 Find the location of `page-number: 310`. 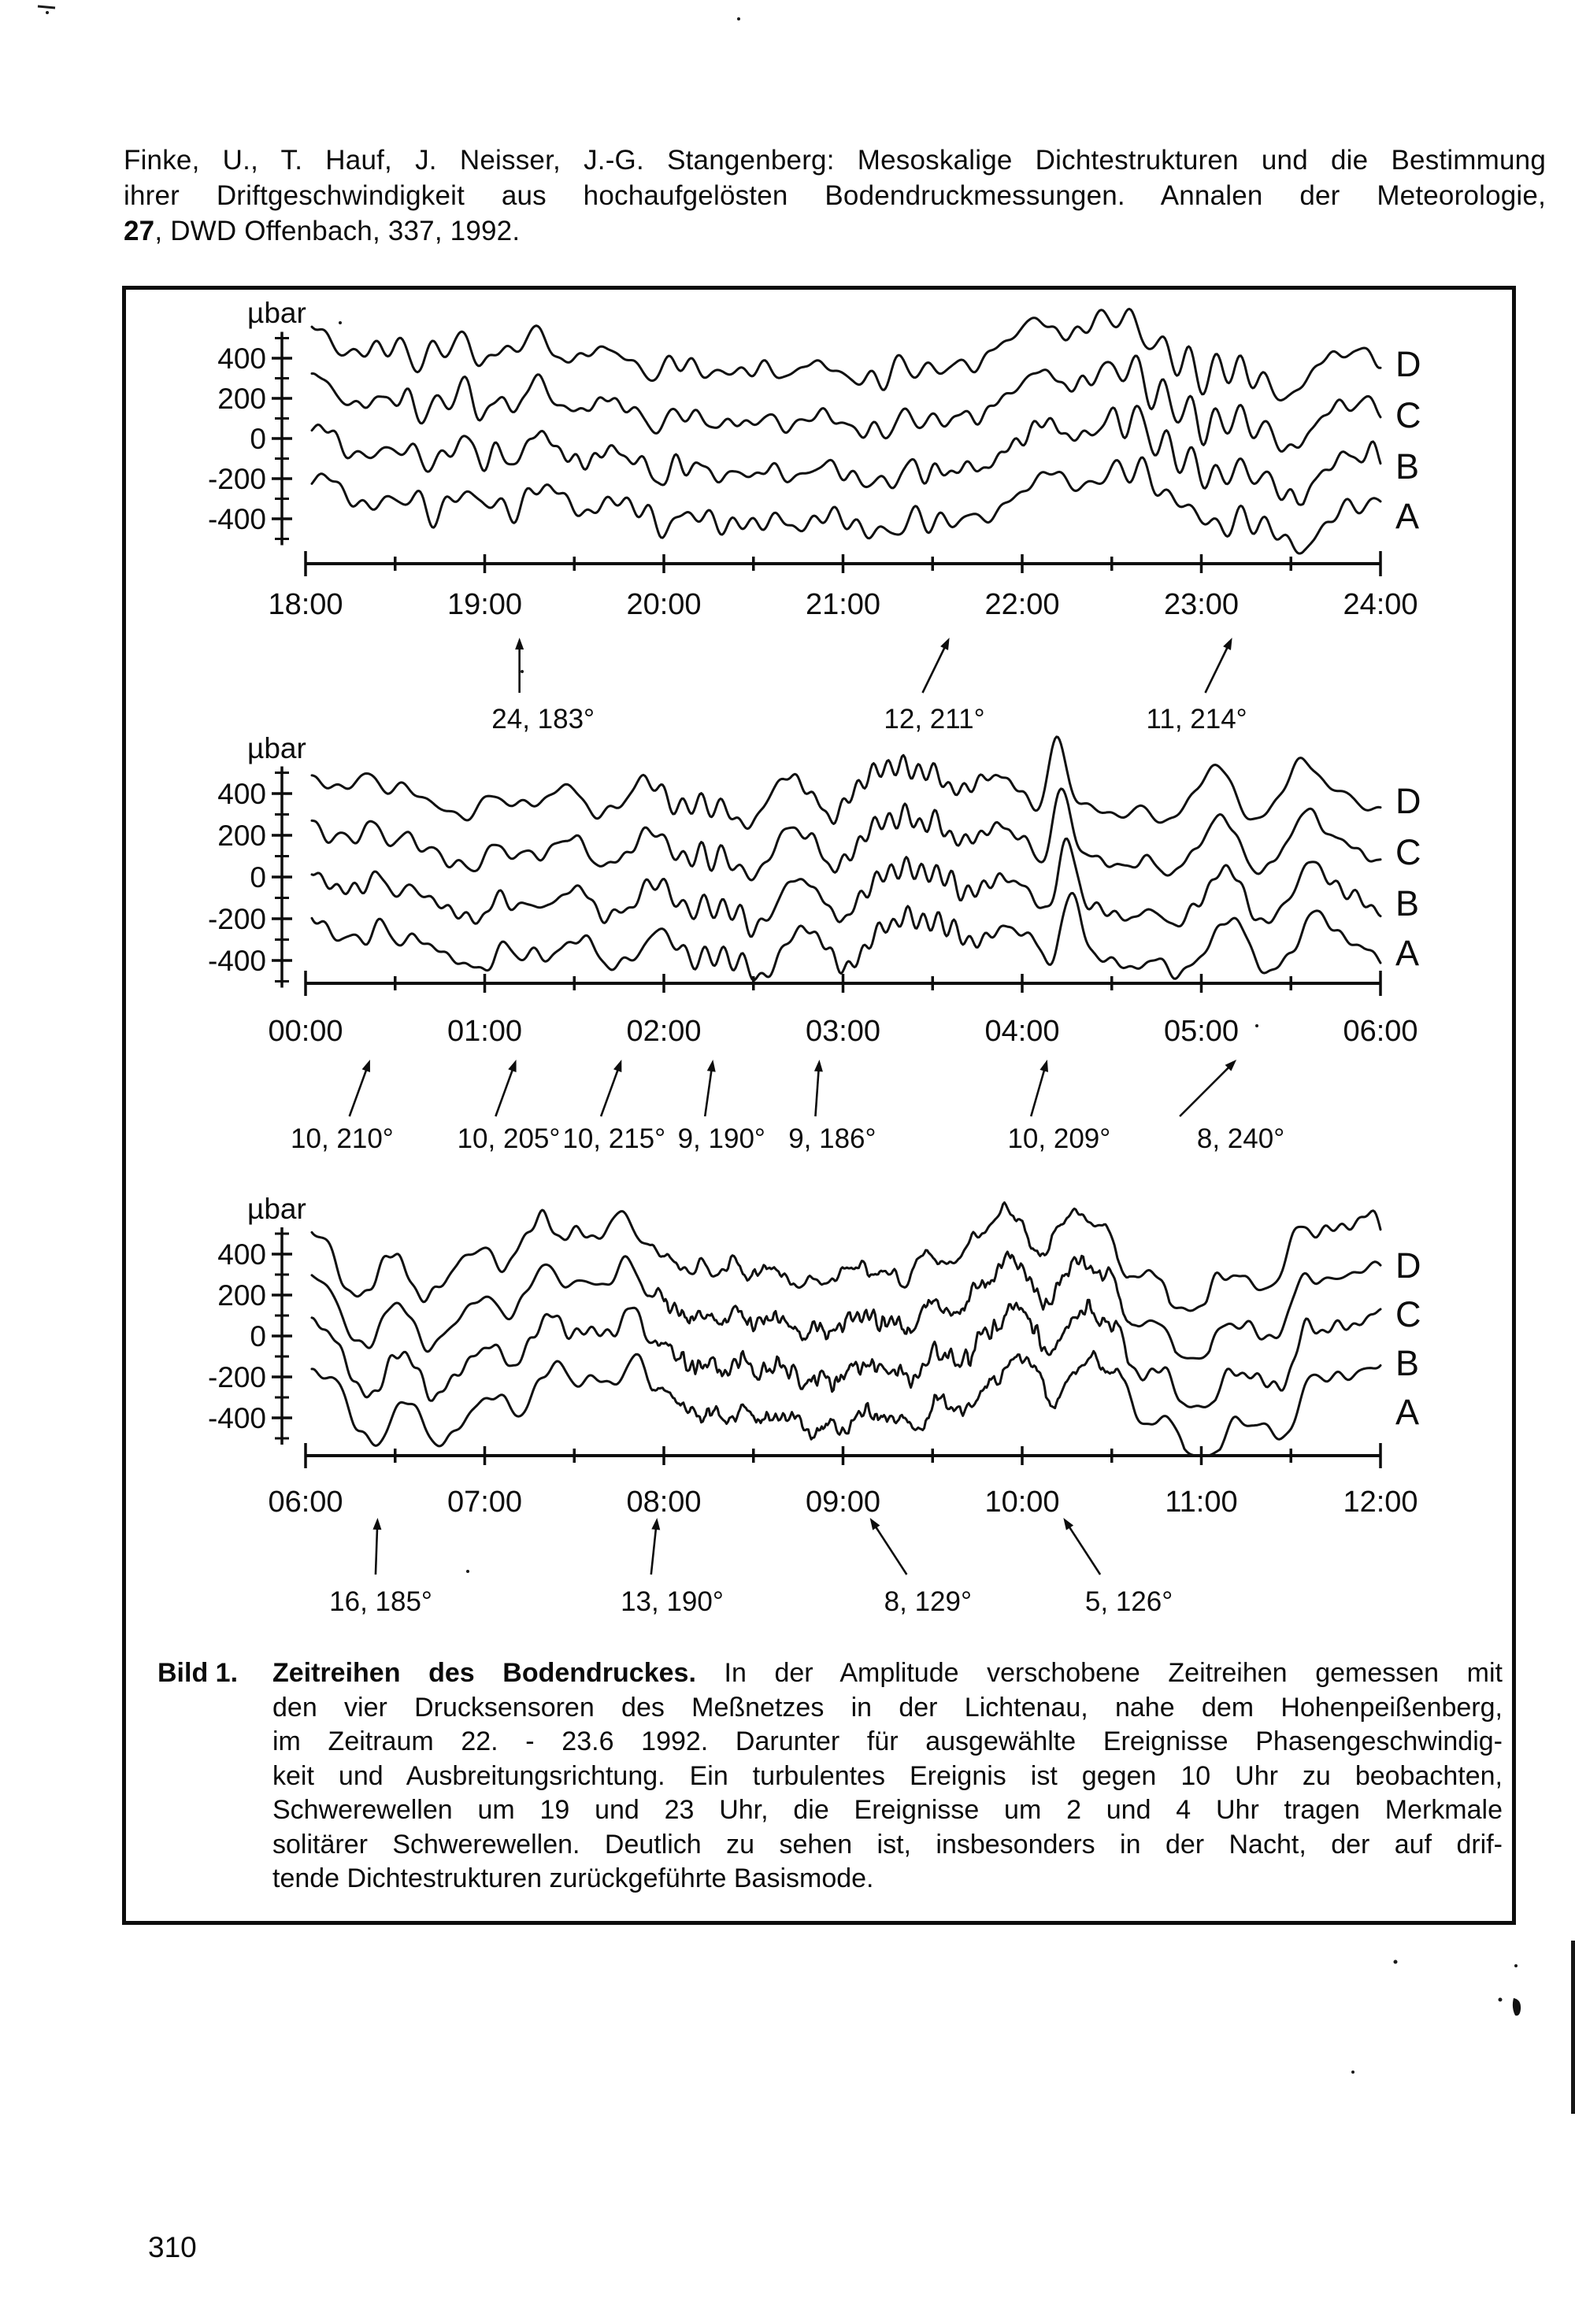

page-number: 310 is located at coordinates (172, 2247).